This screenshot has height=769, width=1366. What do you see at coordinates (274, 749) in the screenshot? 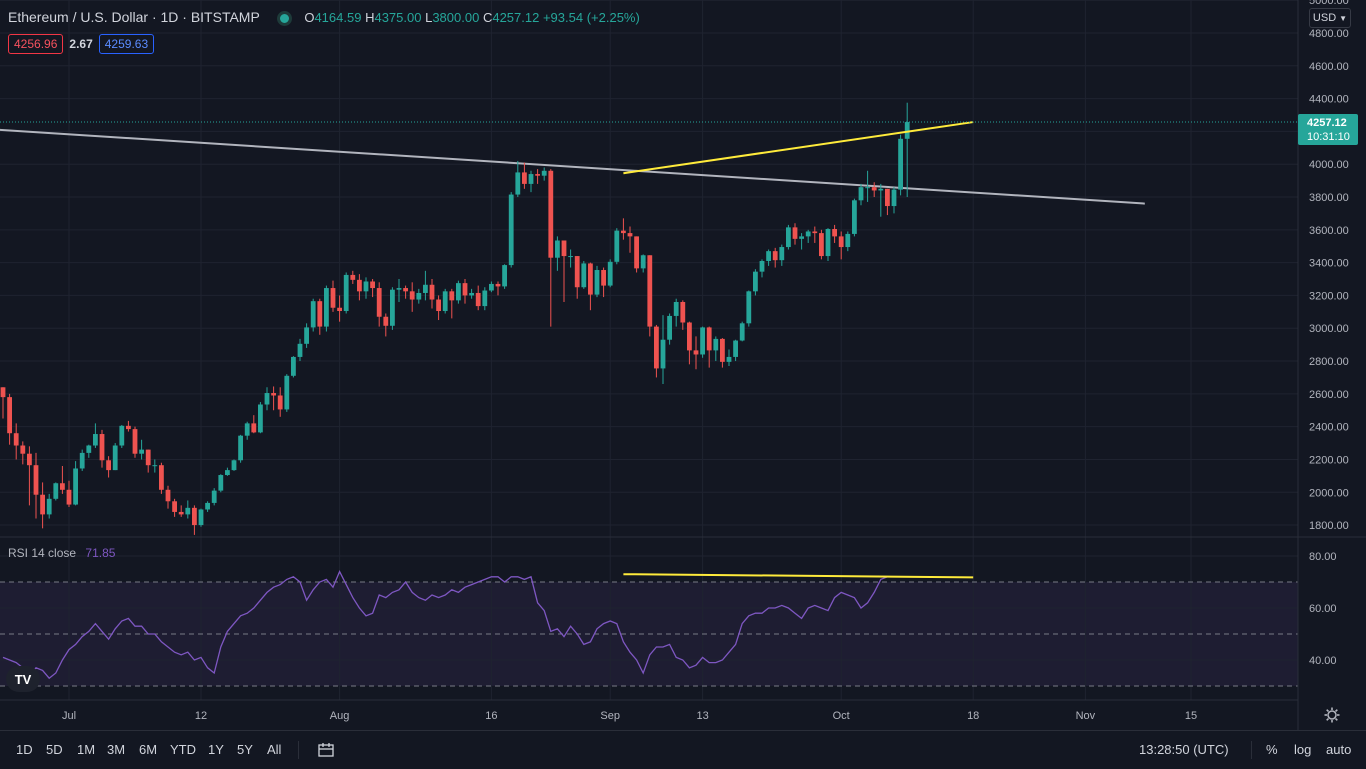
I see `timeframe-all: All` at bounding box center [274, 749].